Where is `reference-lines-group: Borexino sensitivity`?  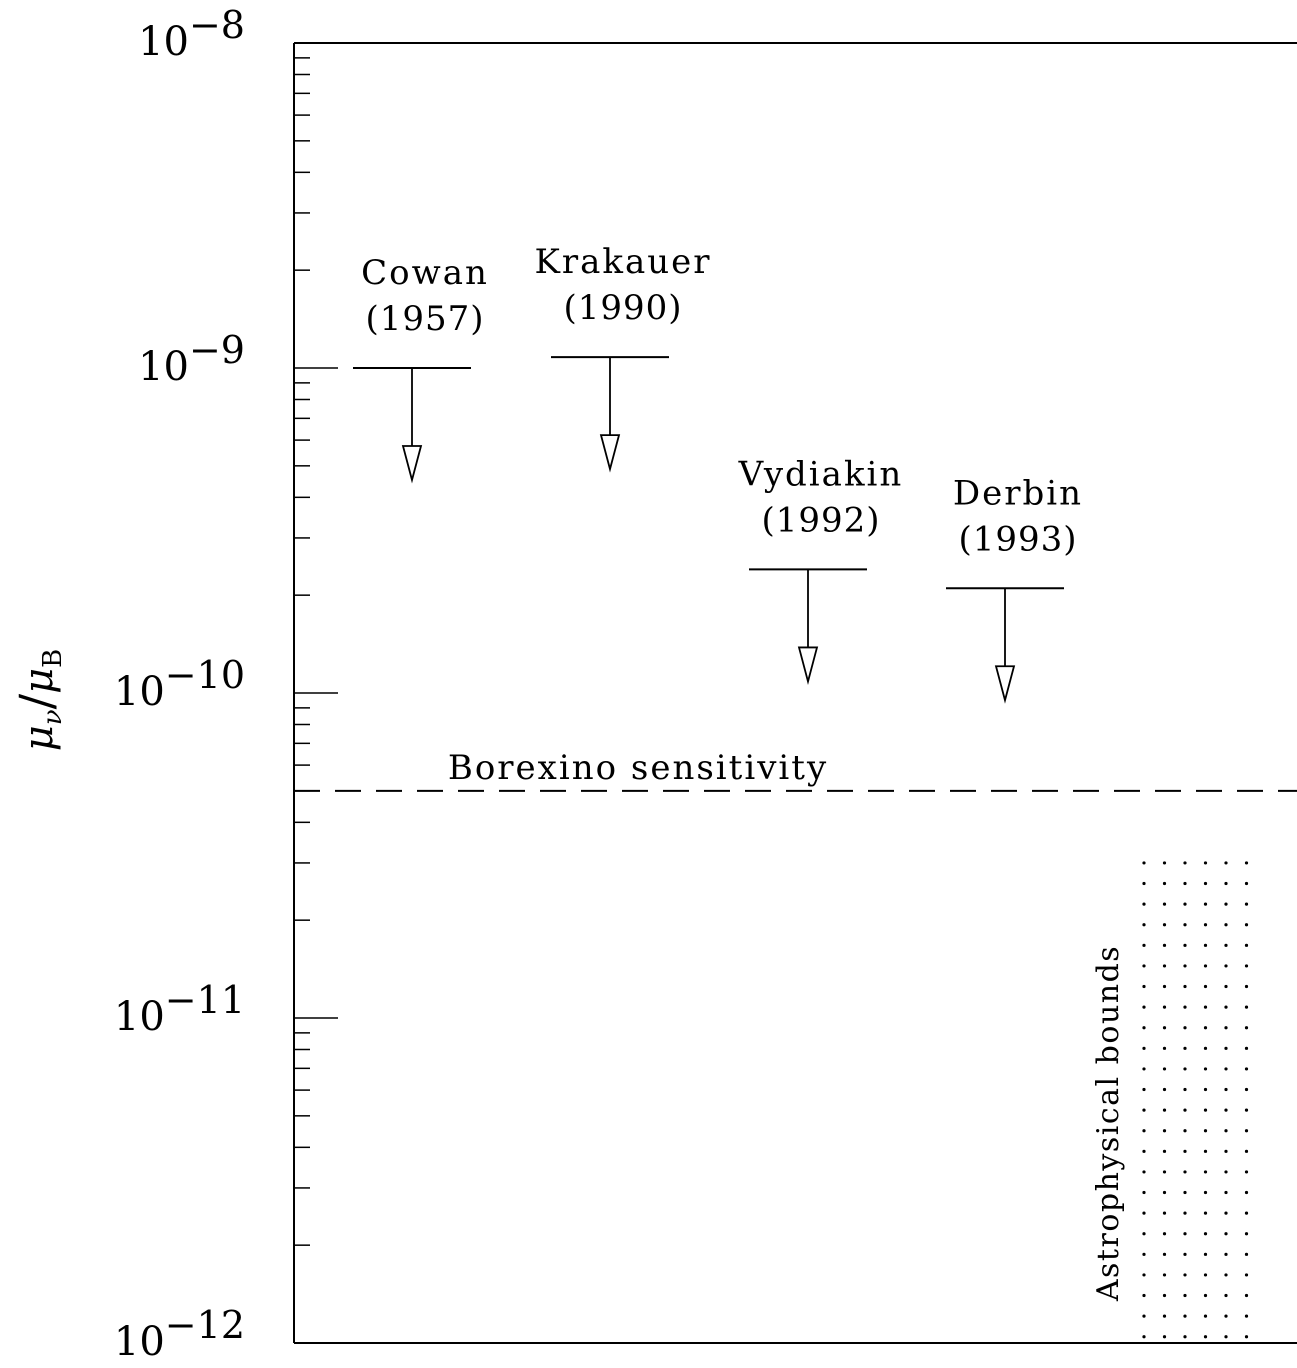
reference-lines-group: Borexino sensitivity is located at coordinates (795, 770).